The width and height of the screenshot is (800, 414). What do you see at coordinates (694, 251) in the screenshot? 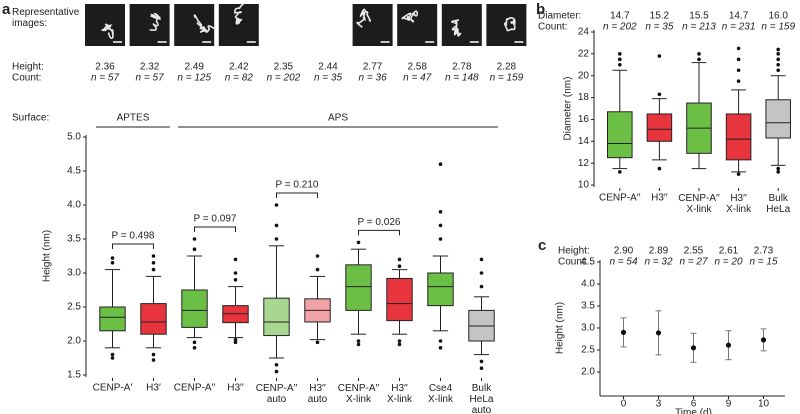
I see `height-value: 2.55` at bounding box center [694, 251].